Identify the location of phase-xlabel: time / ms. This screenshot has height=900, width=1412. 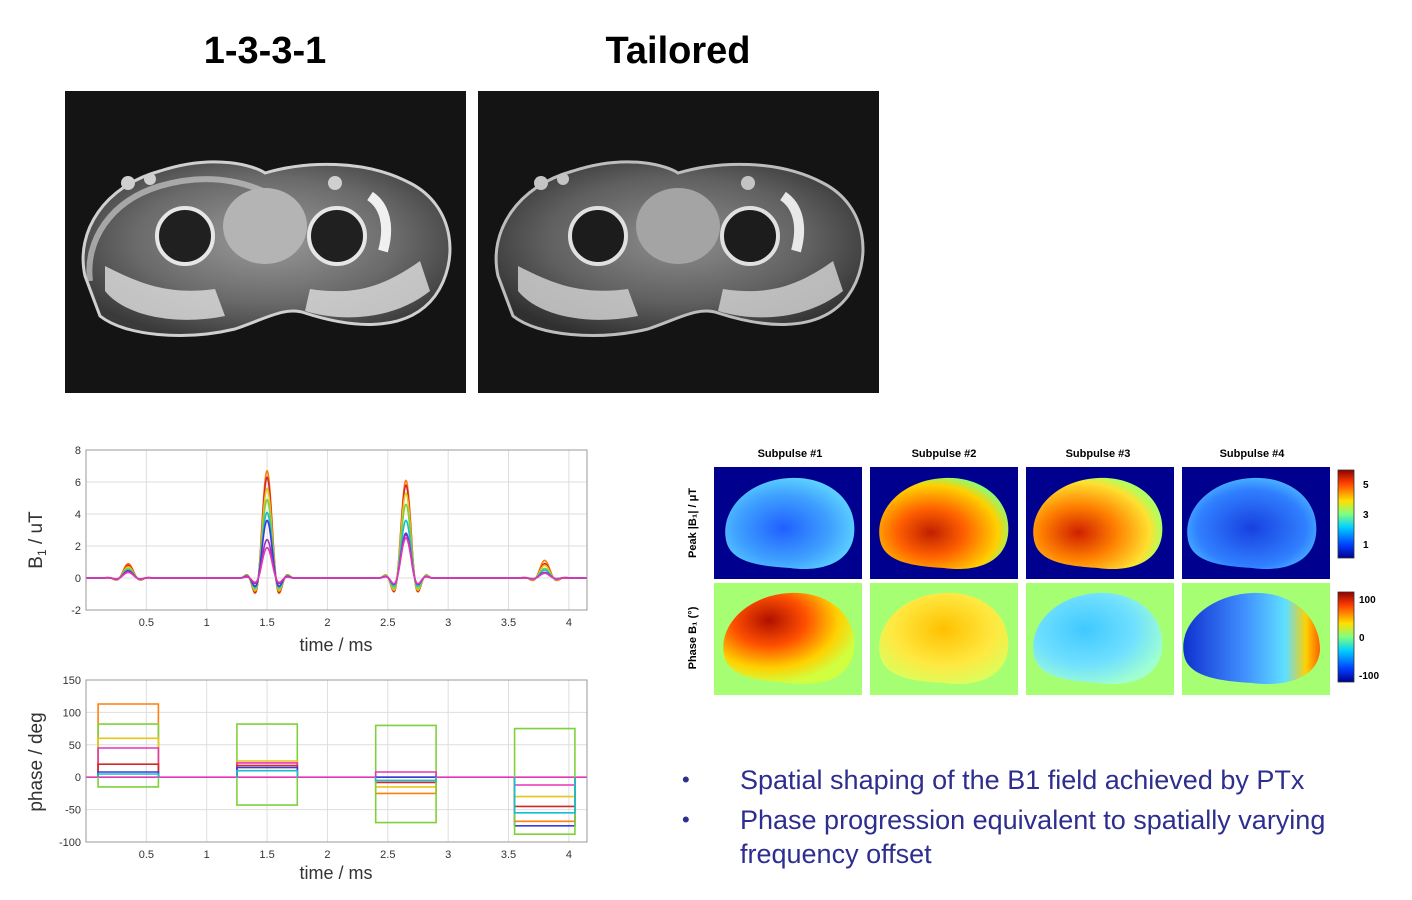
(335, 873).